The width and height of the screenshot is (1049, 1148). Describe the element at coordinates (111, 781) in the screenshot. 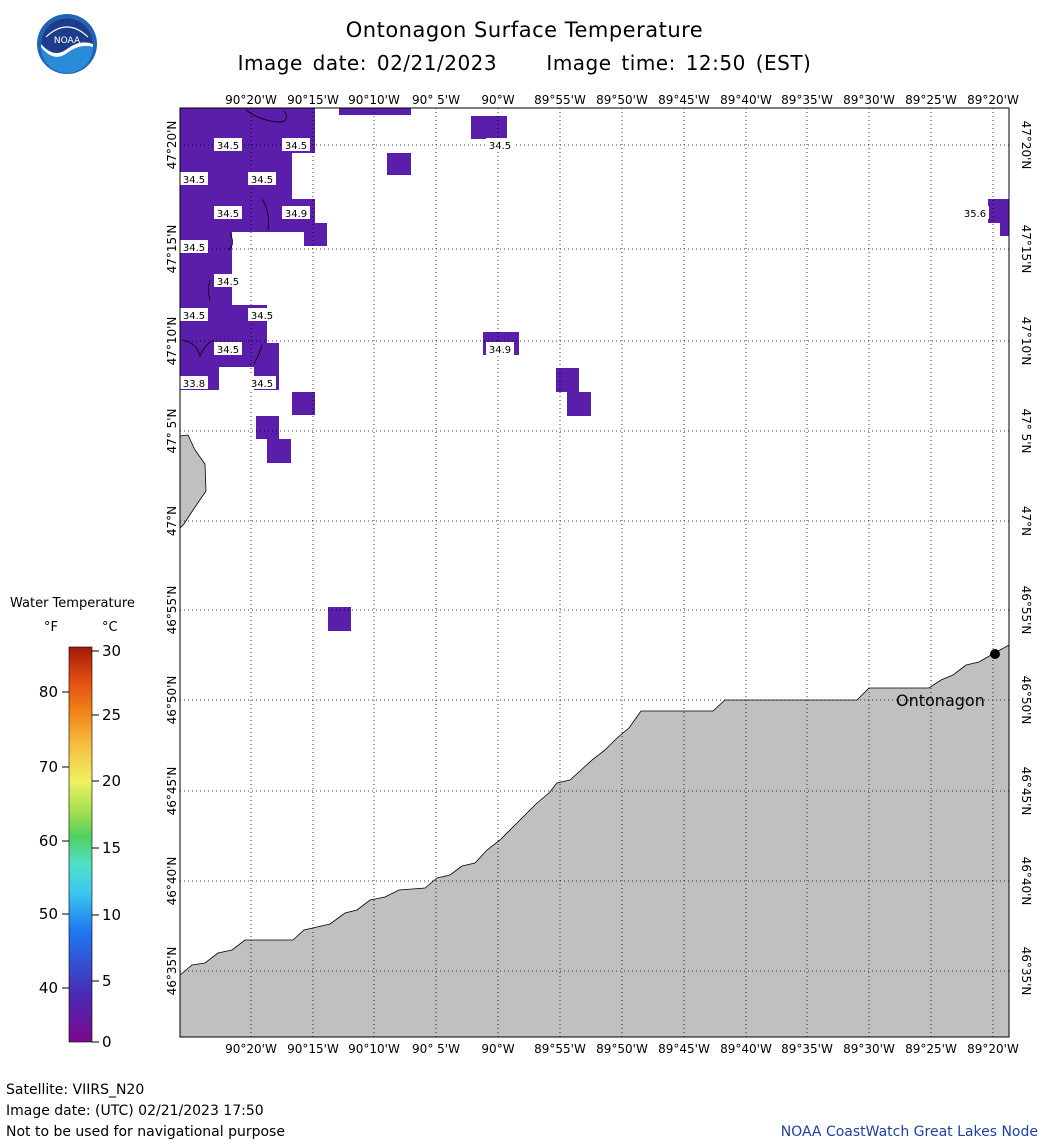

I see `legend-tick-celsius: 20` at that location.